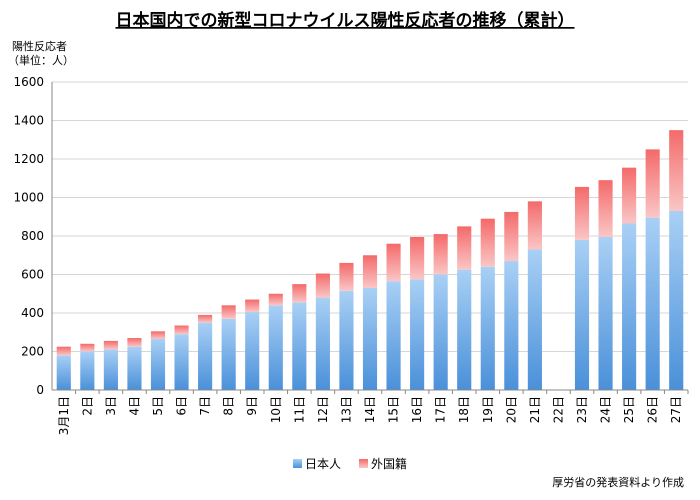 This screenshot has width=700, height=500. I want to click on x-tick-label: 20日, so click(511, 409).